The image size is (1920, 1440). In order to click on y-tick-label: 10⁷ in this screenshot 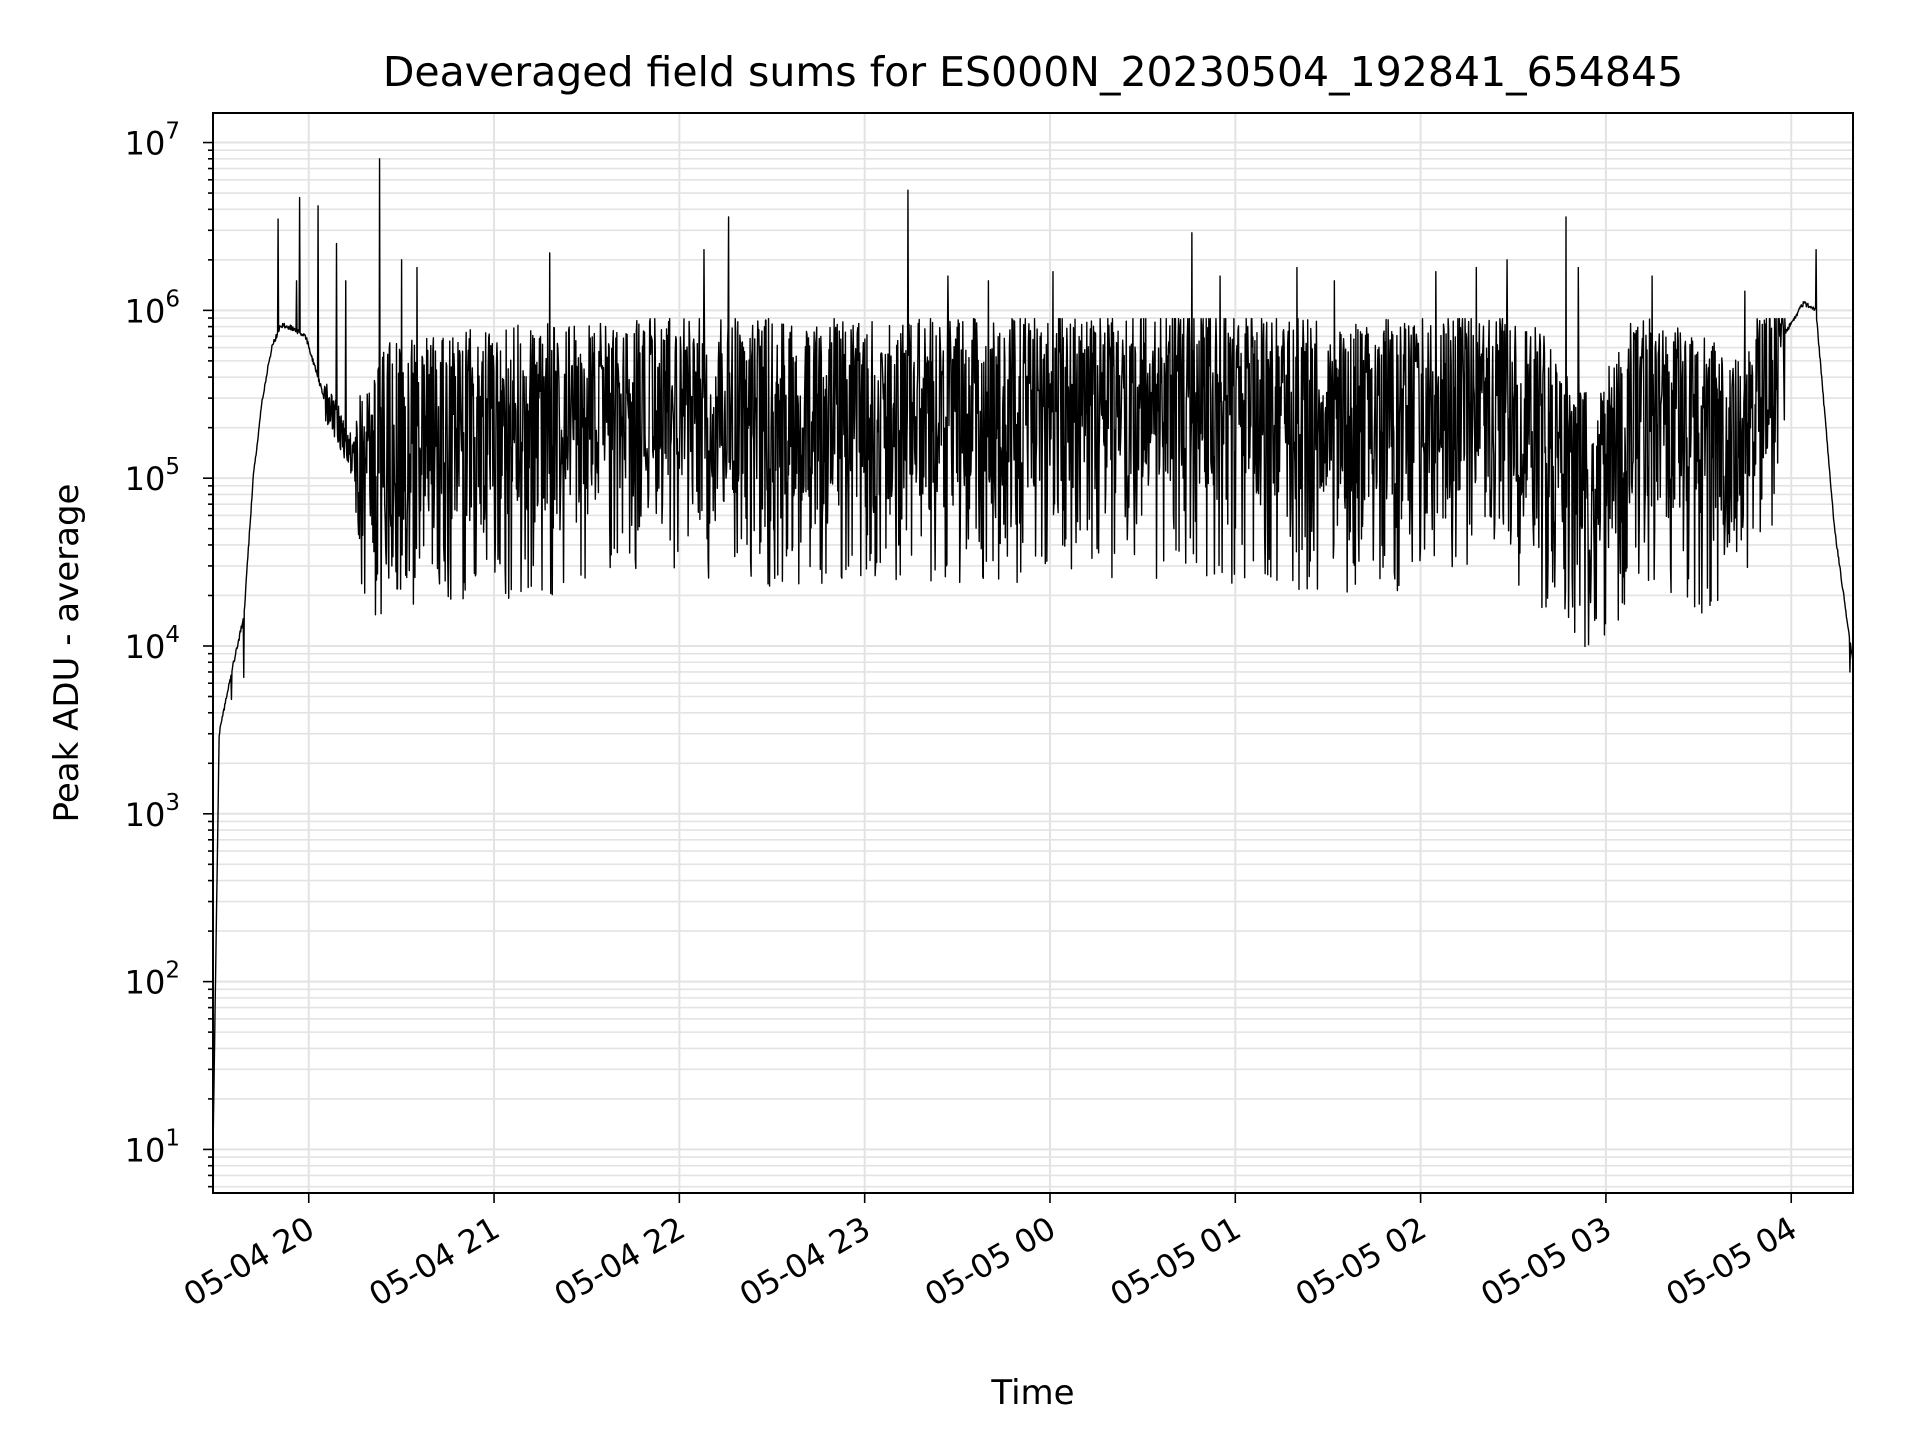, I will do `click(152, 141)`.